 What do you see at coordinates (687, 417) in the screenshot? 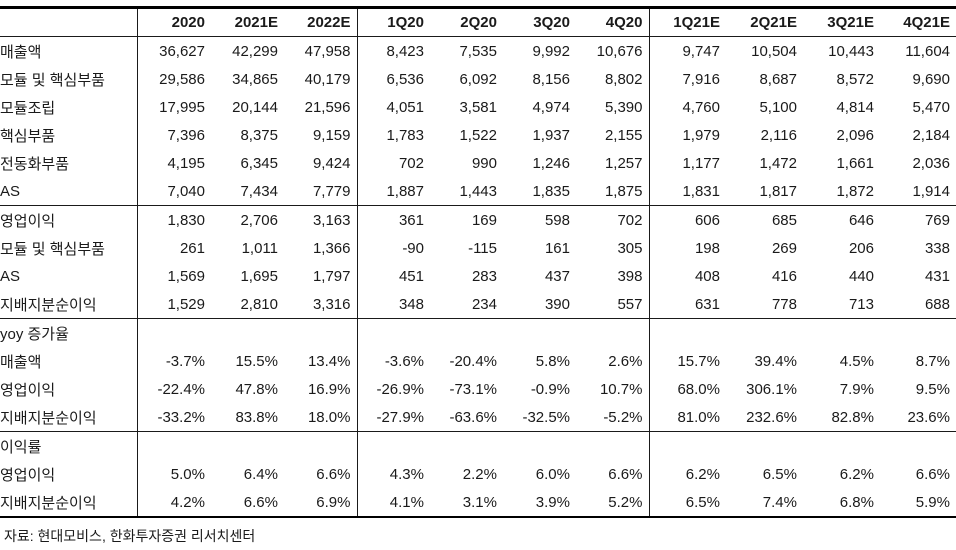
I see `value-cell: 81.0%` at bounding box center [687, 417].